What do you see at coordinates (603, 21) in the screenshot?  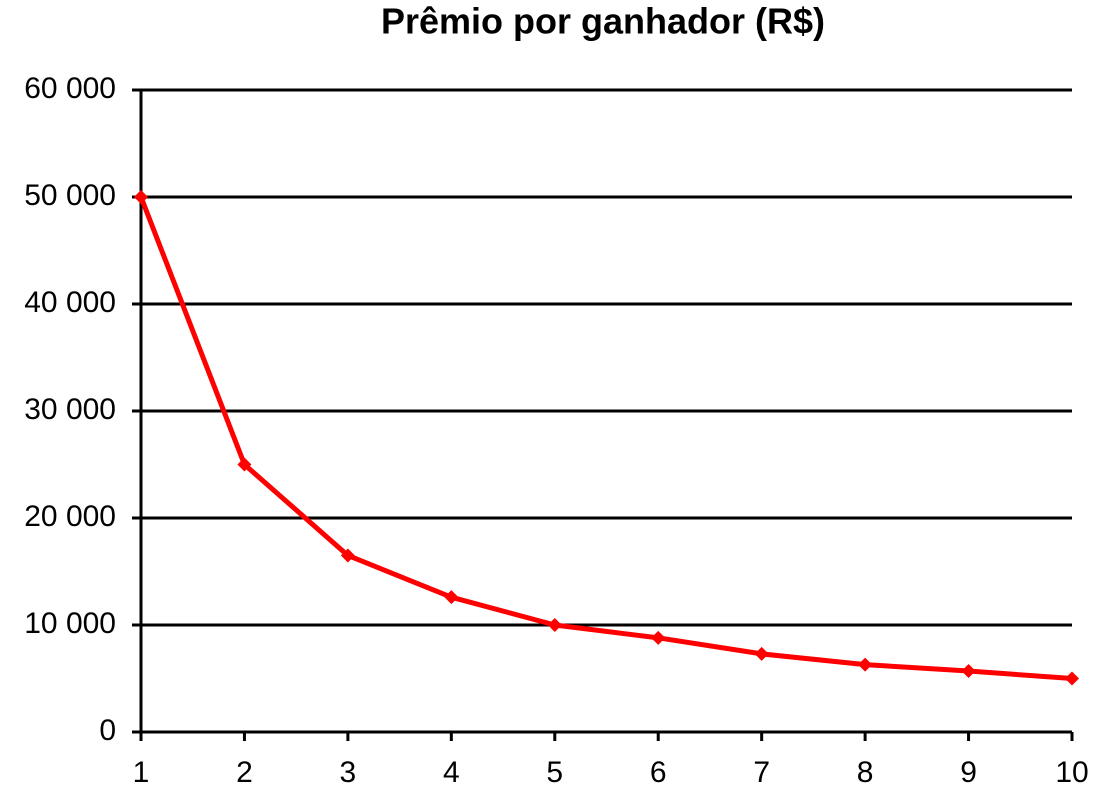 I see `chart-title: Prêmio por ganhador (R$)` at bounding box center [603, 21].